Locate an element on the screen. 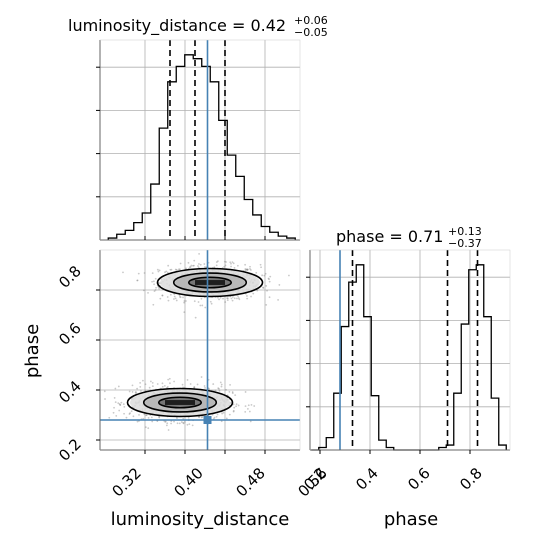 This screenshot has width=550, height=550. density-peak is located at coordinates (210, 282).